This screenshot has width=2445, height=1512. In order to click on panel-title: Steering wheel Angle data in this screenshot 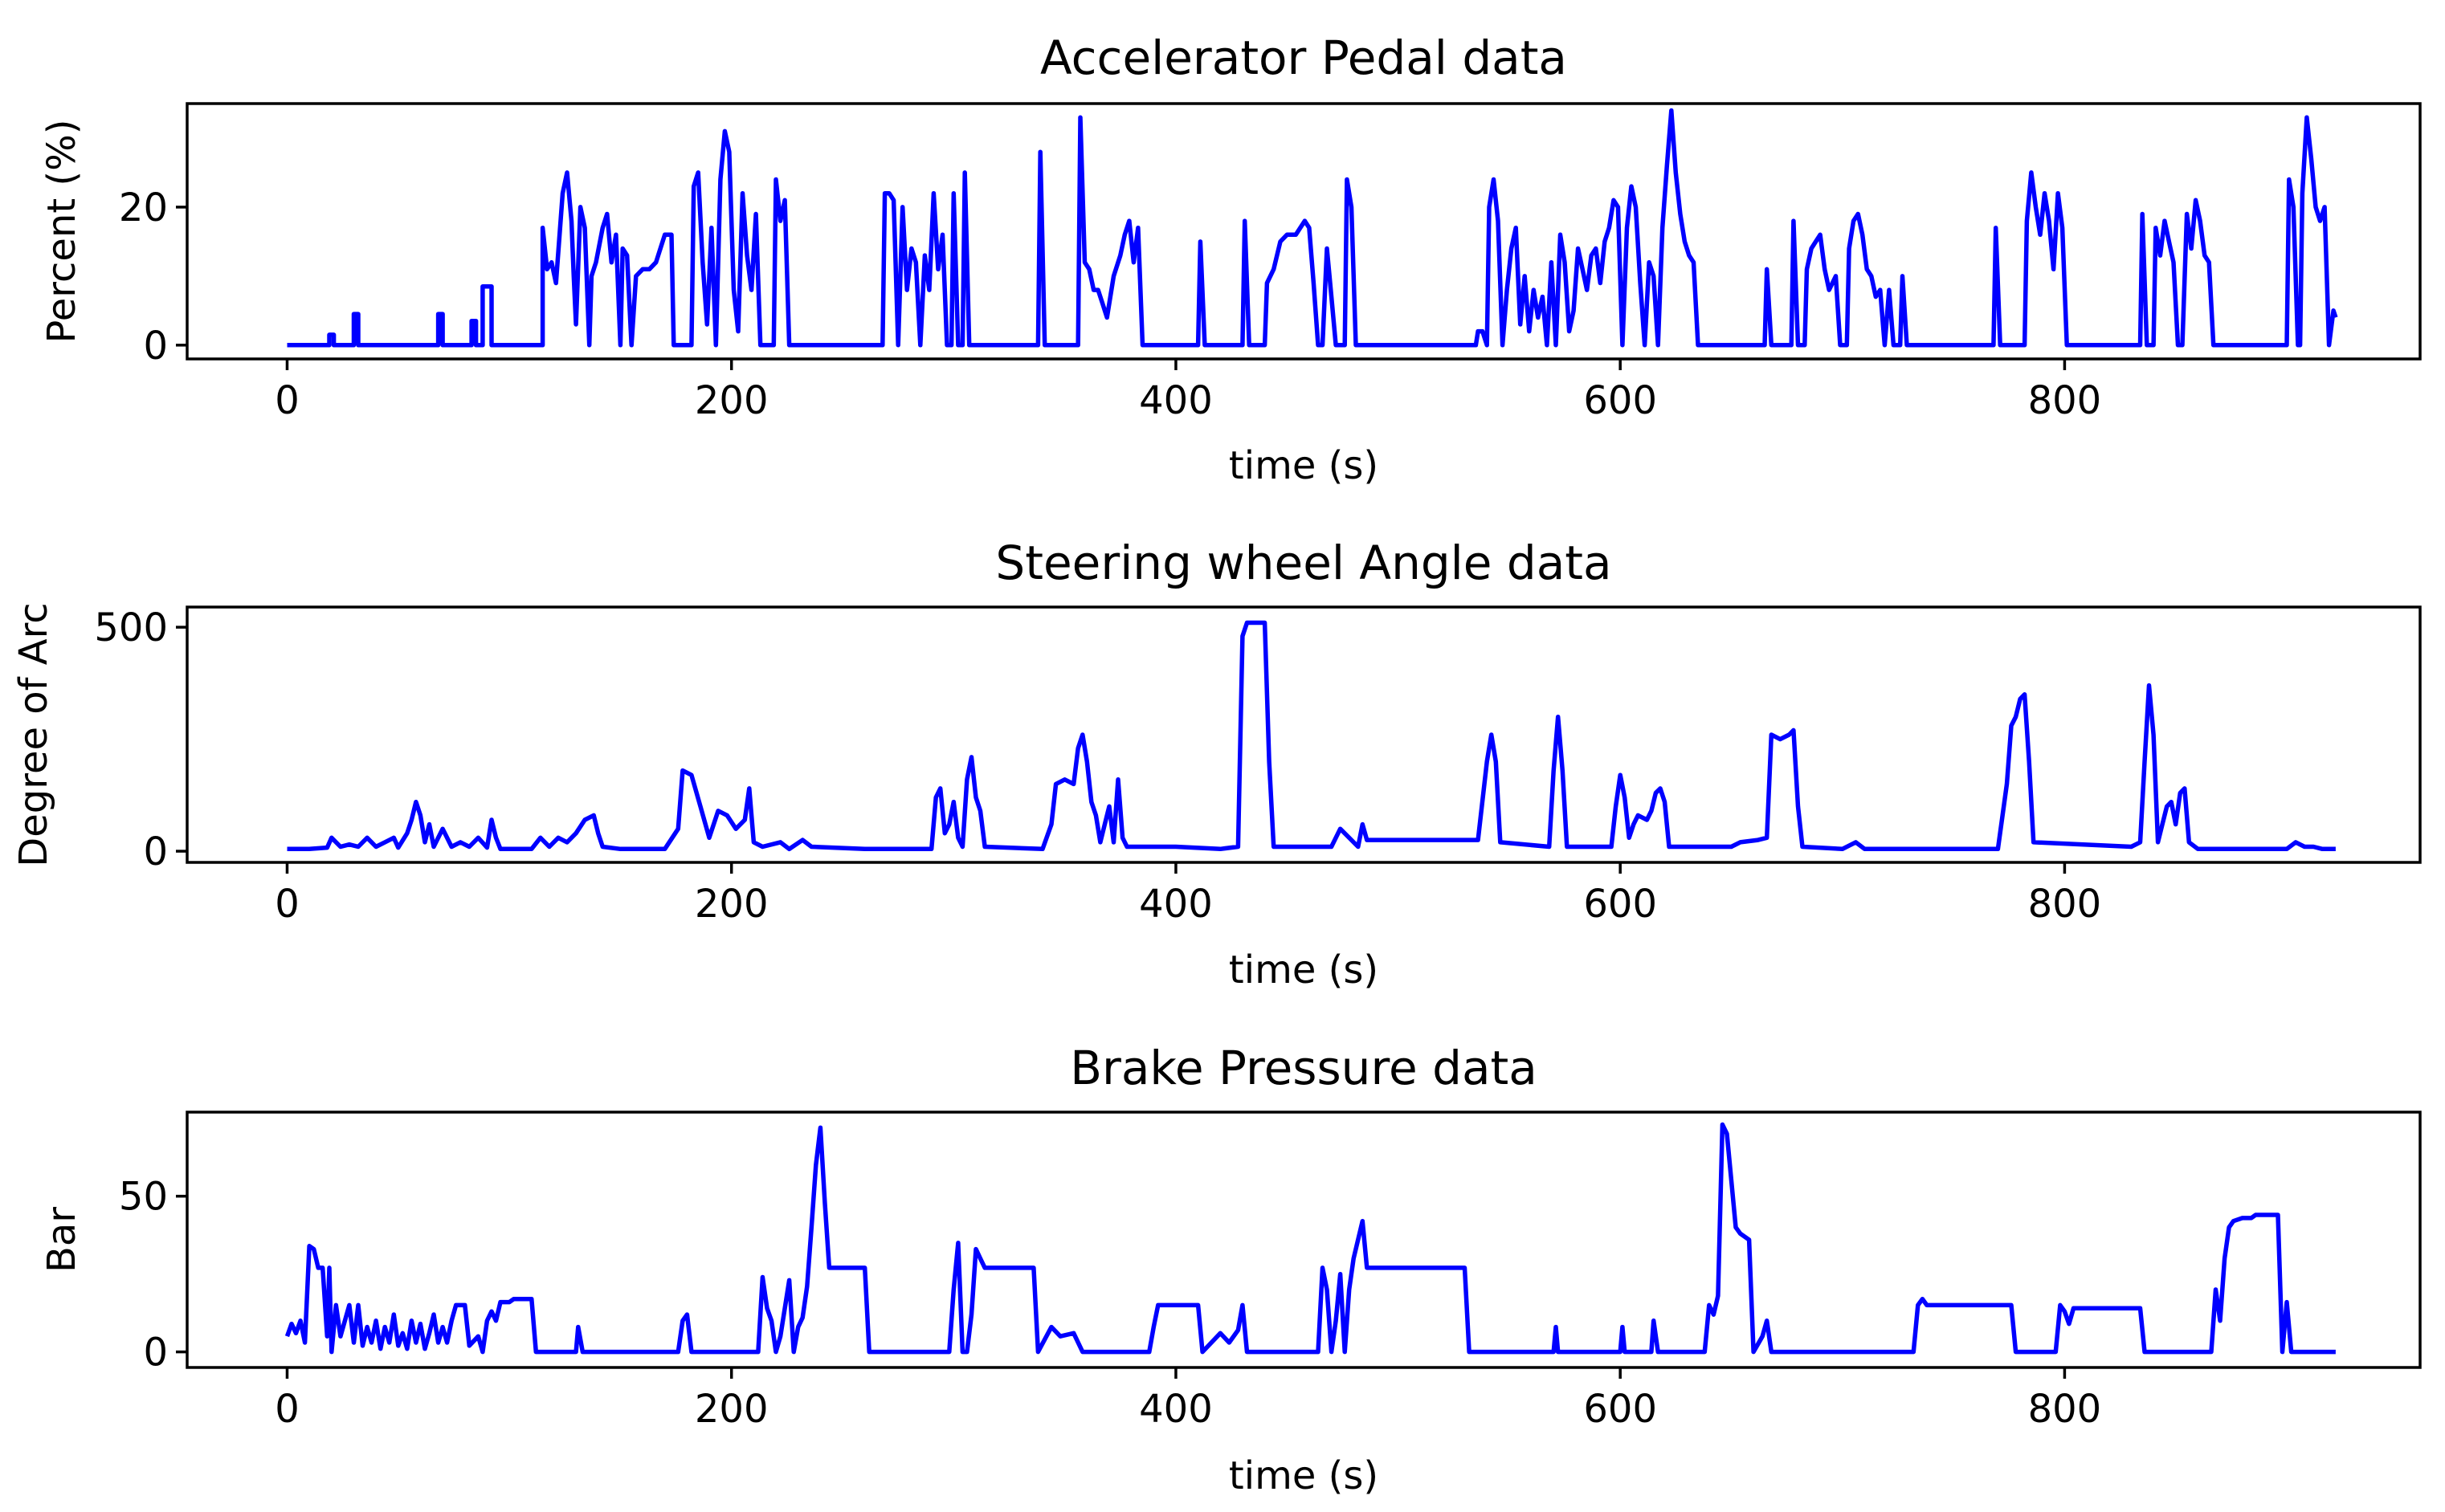, I will do `click(1303, 563)`.